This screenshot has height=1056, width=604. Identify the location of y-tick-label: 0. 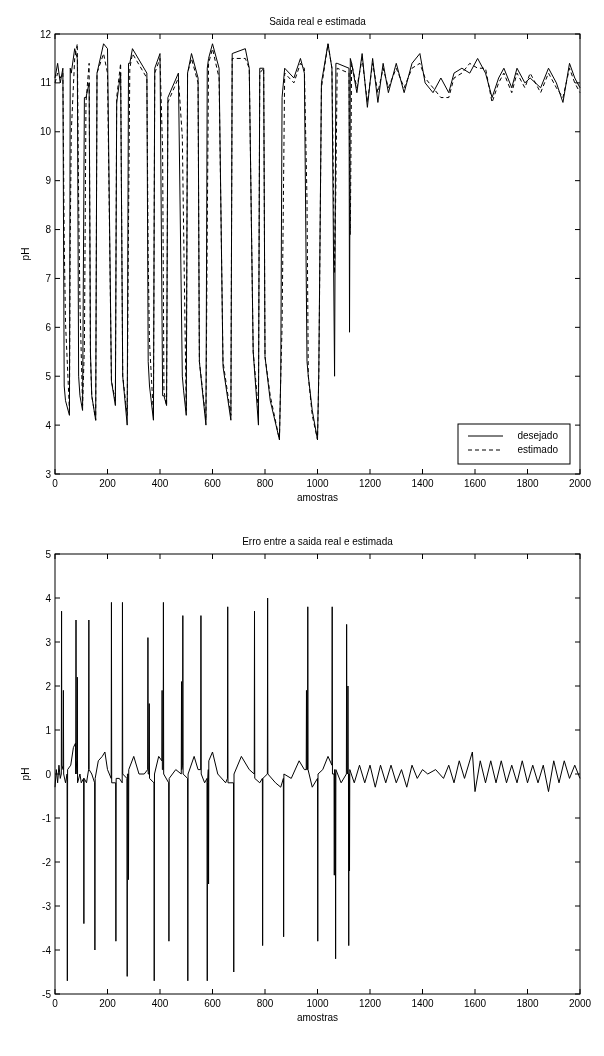
(48, 774).